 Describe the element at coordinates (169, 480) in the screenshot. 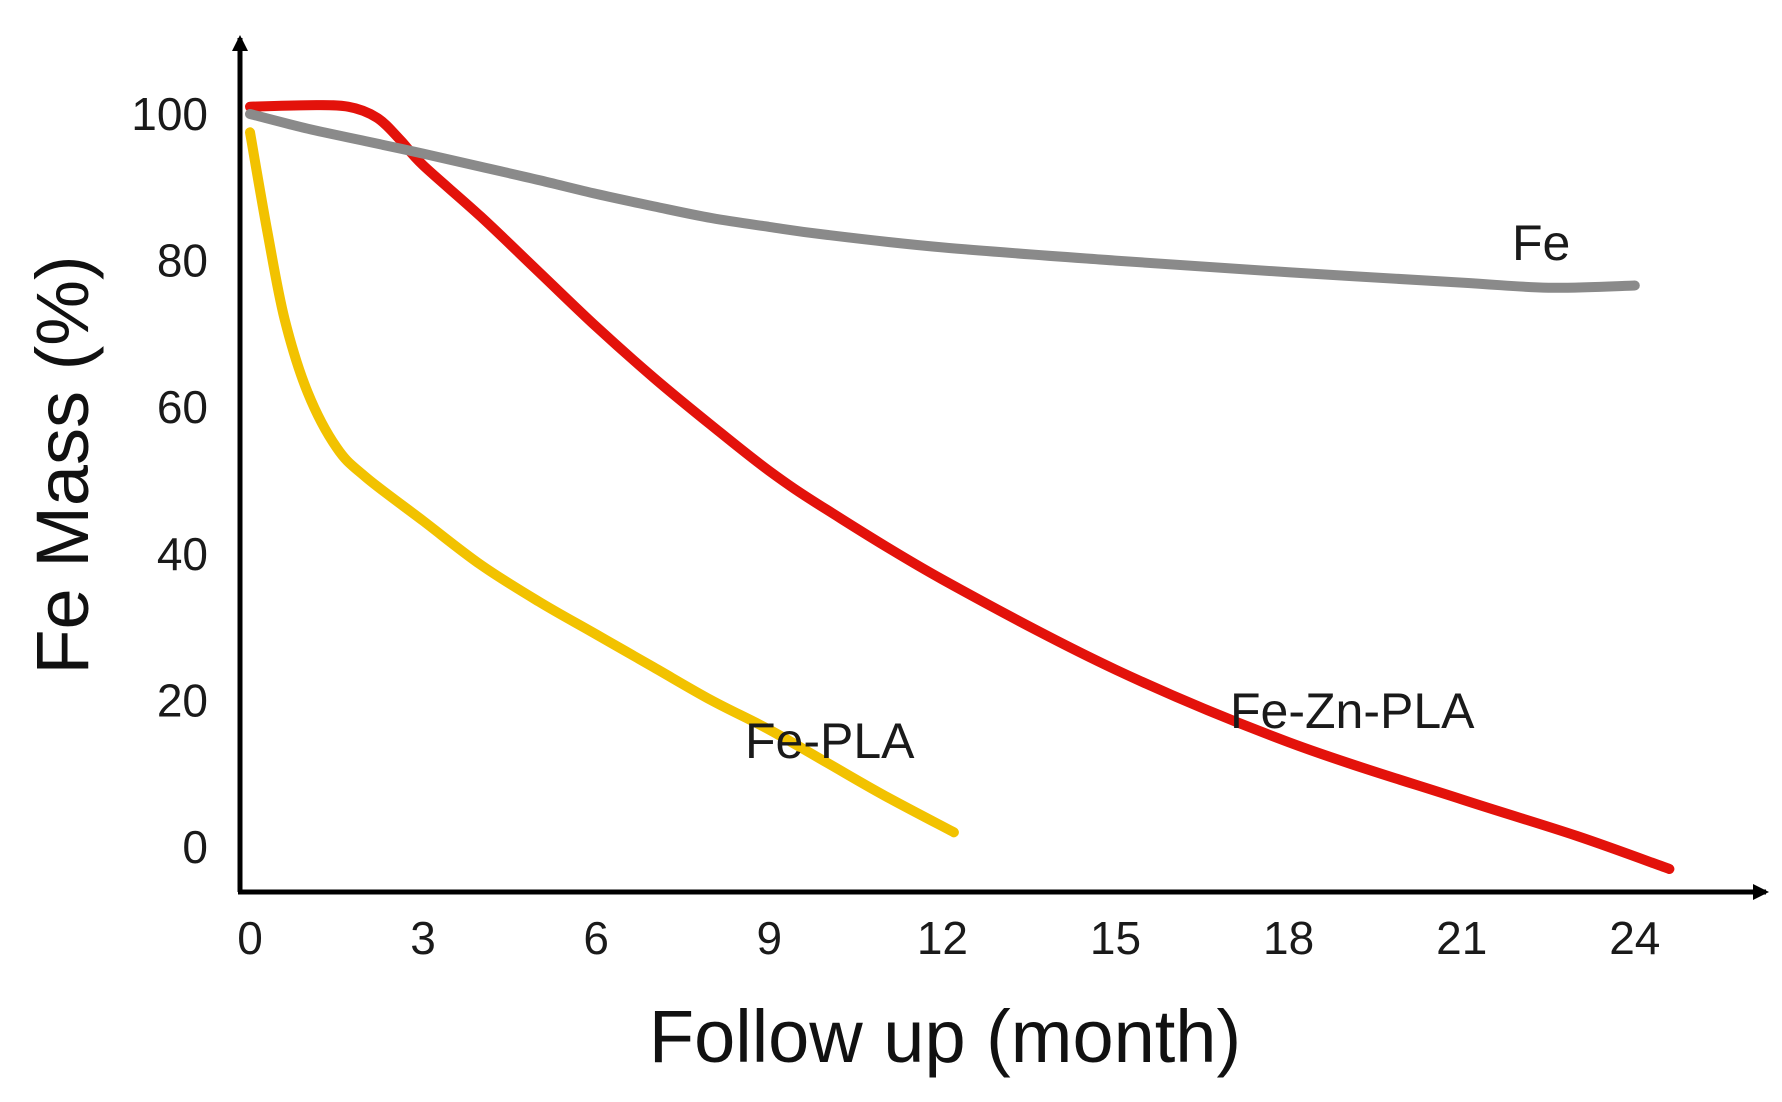

I see `y-tick-labels: 0 20 40 60 80 100` at that location.